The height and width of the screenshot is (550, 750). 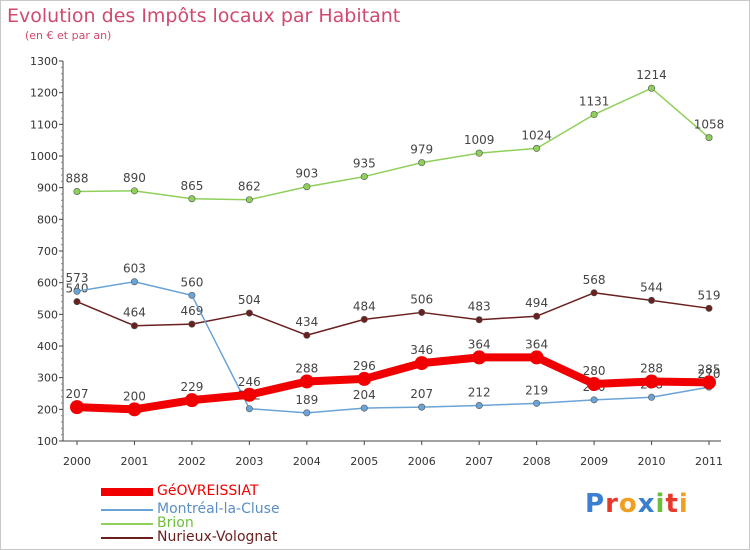 I want to click on legend-label-geovreissiat: GéOVREISSIAT, so click(x=208, y=491).